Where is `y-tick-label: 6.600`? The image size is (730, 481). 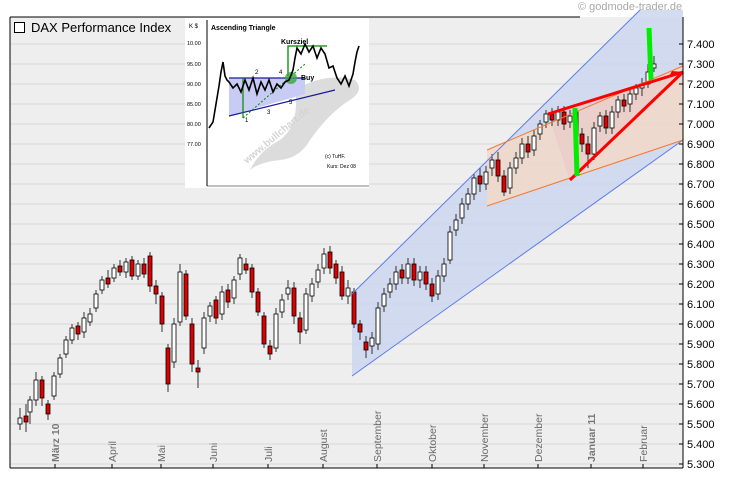
y-tick-label: 6.600 is located at coordinates (701, 205).